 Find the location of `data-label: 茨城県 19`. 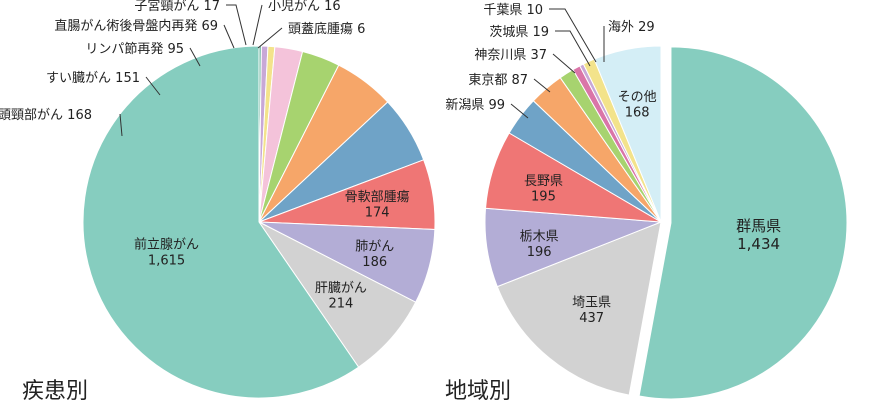

data-label: 茨城県 19 is located at coordinates (519, 32).